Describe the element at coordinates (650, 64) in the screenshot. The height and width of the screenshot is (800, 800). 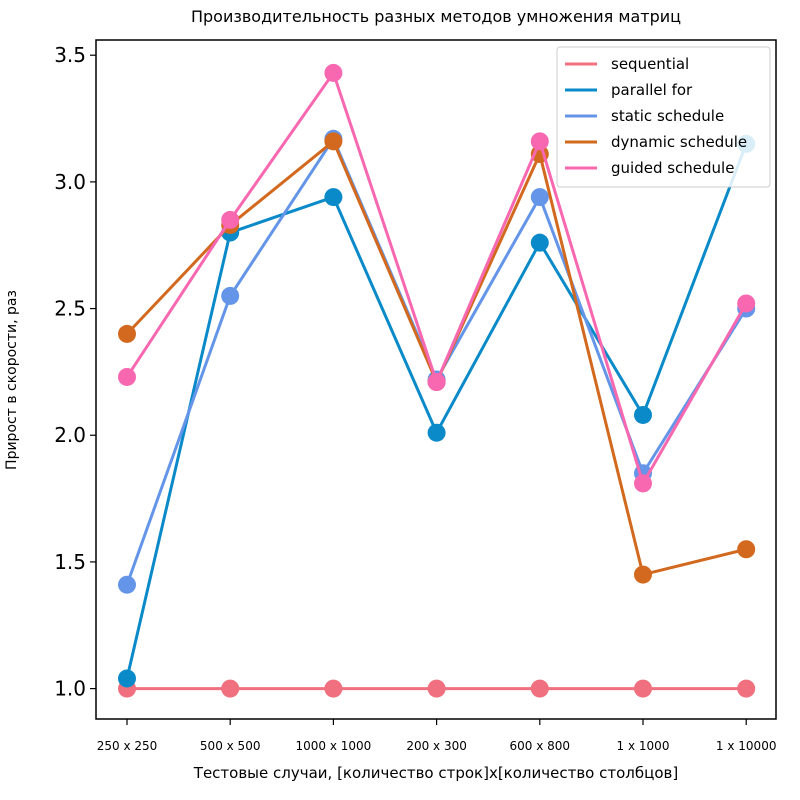
I see `legend-entry: sequential` at that location.